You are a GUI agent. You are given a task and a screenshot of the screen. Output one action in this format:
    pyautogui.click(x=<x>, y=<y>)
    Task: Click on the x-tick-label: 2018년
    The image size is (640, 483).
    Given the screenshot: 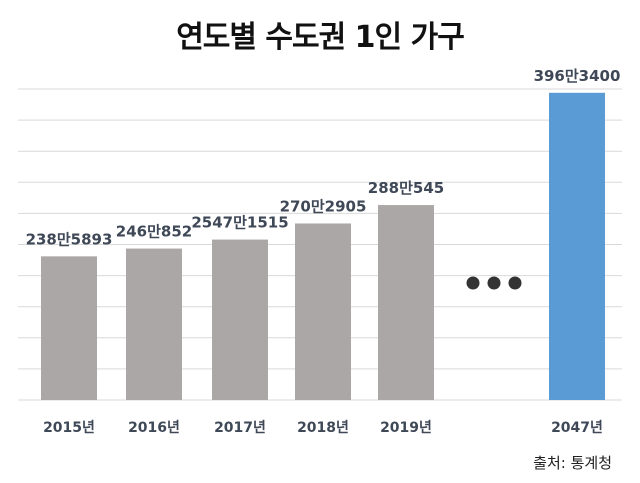 What is the action you would take?
    pyautogui.click(x=323, y=428)
    